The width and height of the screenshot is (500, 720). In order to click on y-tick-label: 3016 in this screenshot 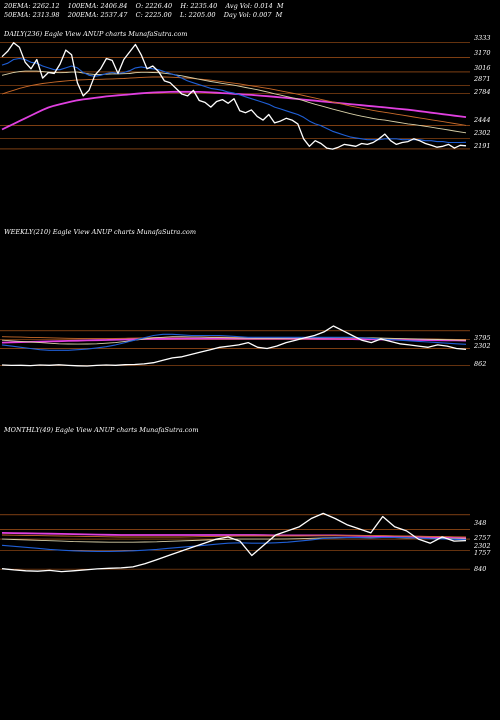, I will do `click(482, 68)`.